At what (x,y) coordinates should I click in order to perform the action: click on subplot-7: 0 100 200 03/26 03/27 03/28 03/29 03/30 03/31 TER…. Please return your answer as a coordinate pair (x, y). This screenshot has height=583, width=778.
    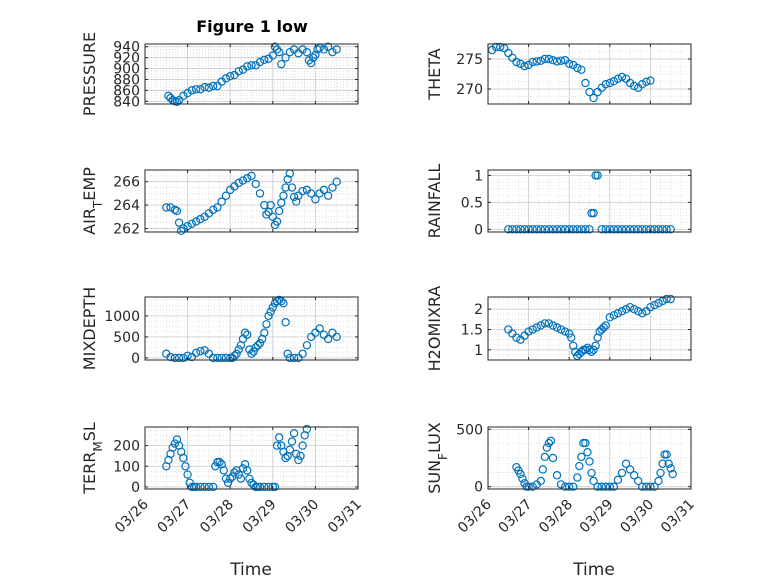
    Looking at the image, I should click on (222, 479).